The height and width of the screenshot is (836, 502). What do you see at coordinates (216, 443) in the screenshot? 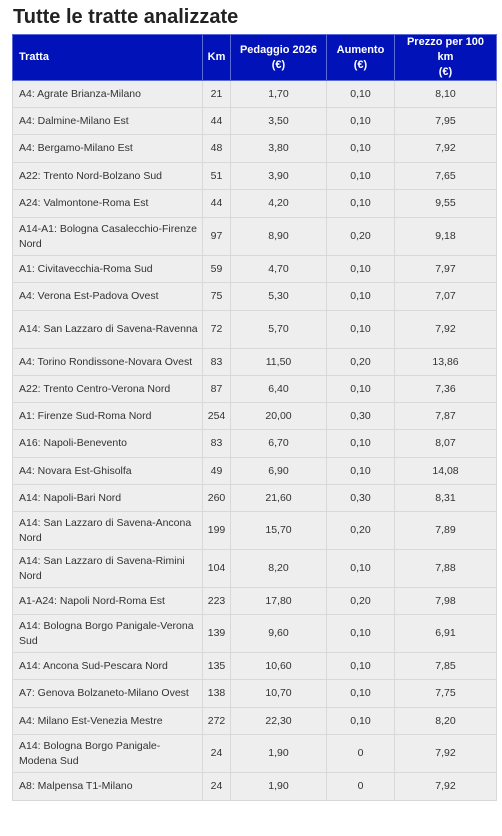
I see `cell-km: 83` at bounding box center [216, 443].